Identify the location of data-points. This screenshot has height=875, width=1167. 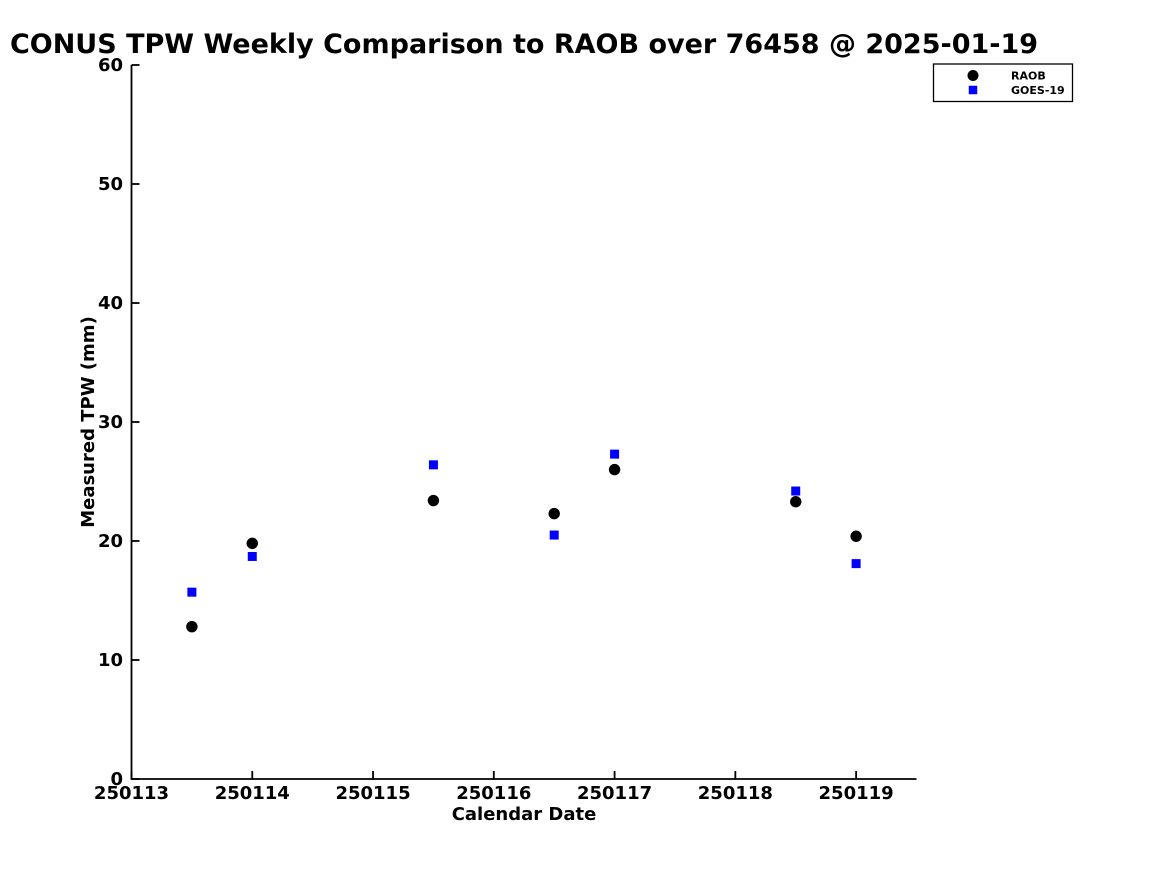
(524, 541).